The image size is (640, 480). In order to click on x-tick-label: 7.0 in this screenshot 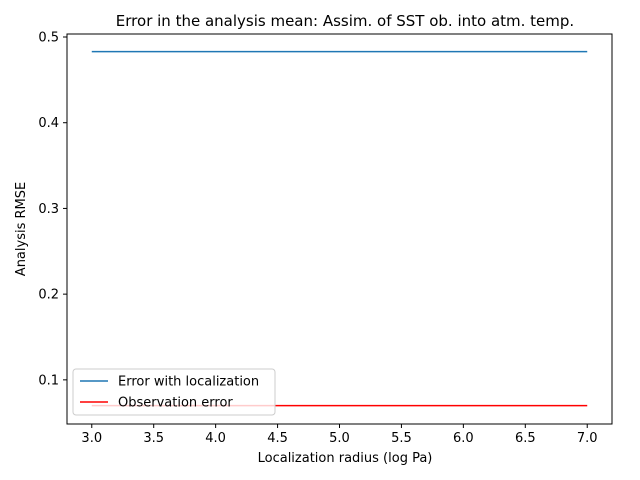, I will do `click(587, 438)`.